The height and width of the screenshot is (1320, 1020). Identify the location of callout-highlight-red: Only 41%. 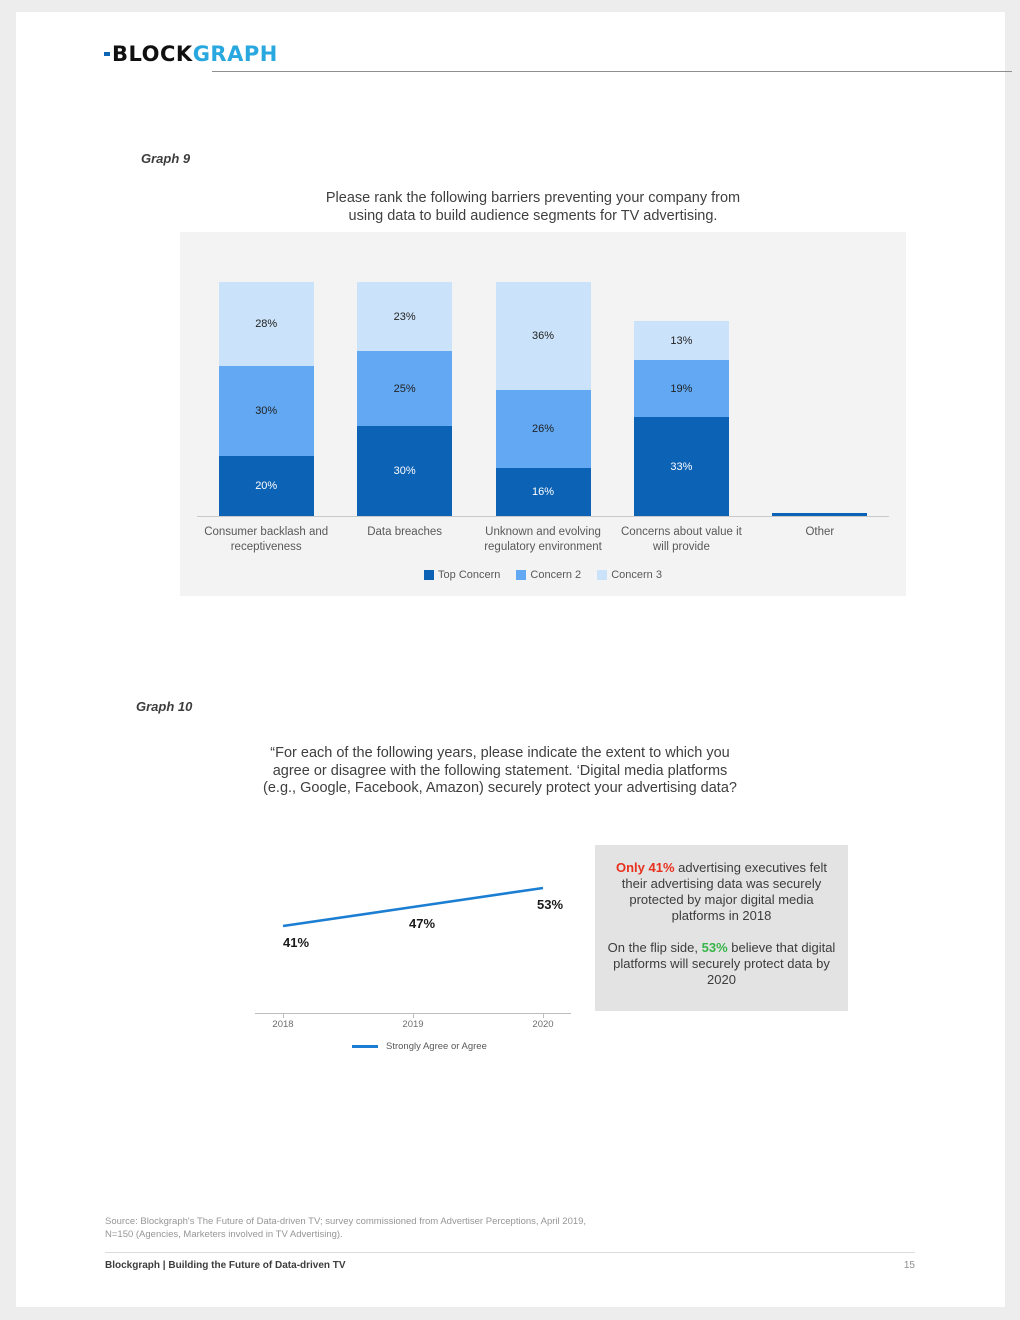
(645, 867).